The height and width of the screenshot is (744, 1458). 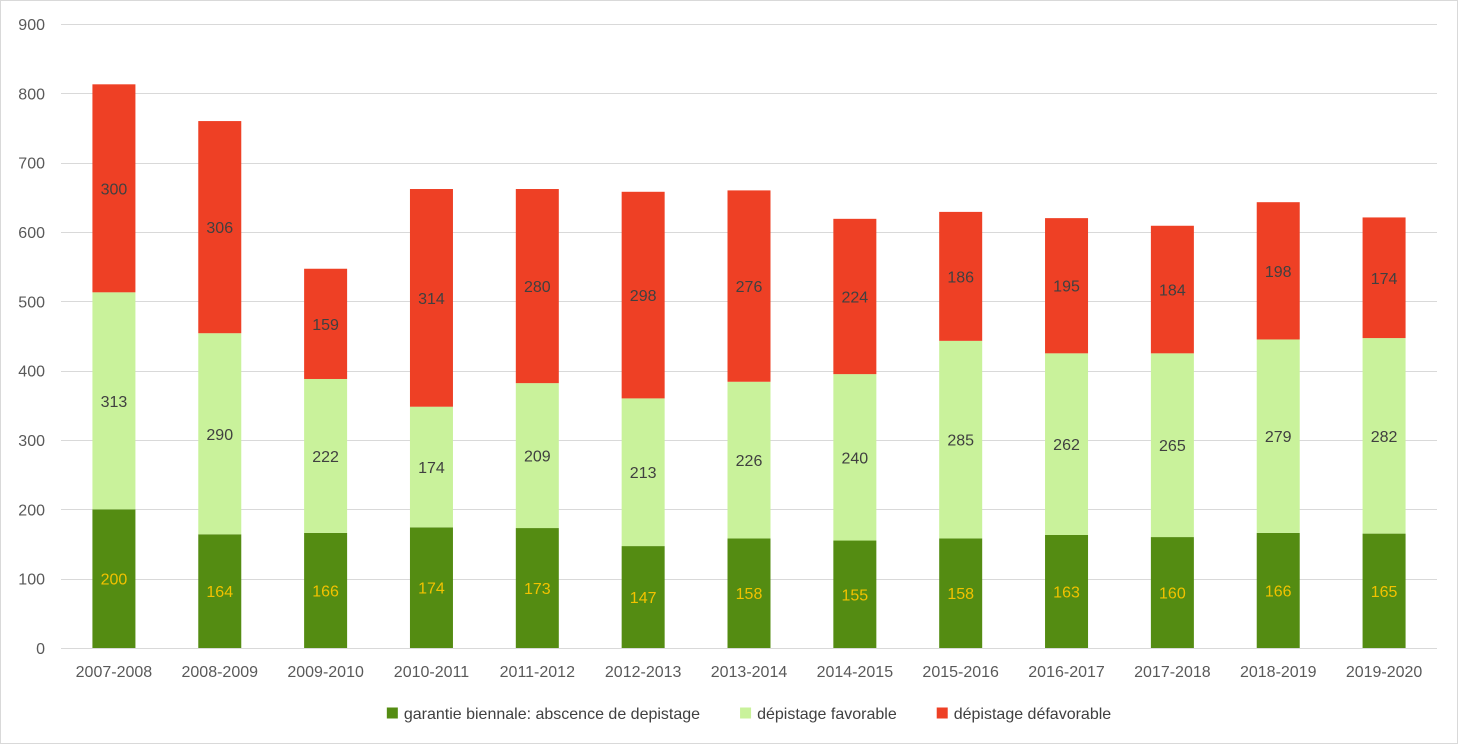 I want to click on data-label: 298, so click(x=643, y=296).